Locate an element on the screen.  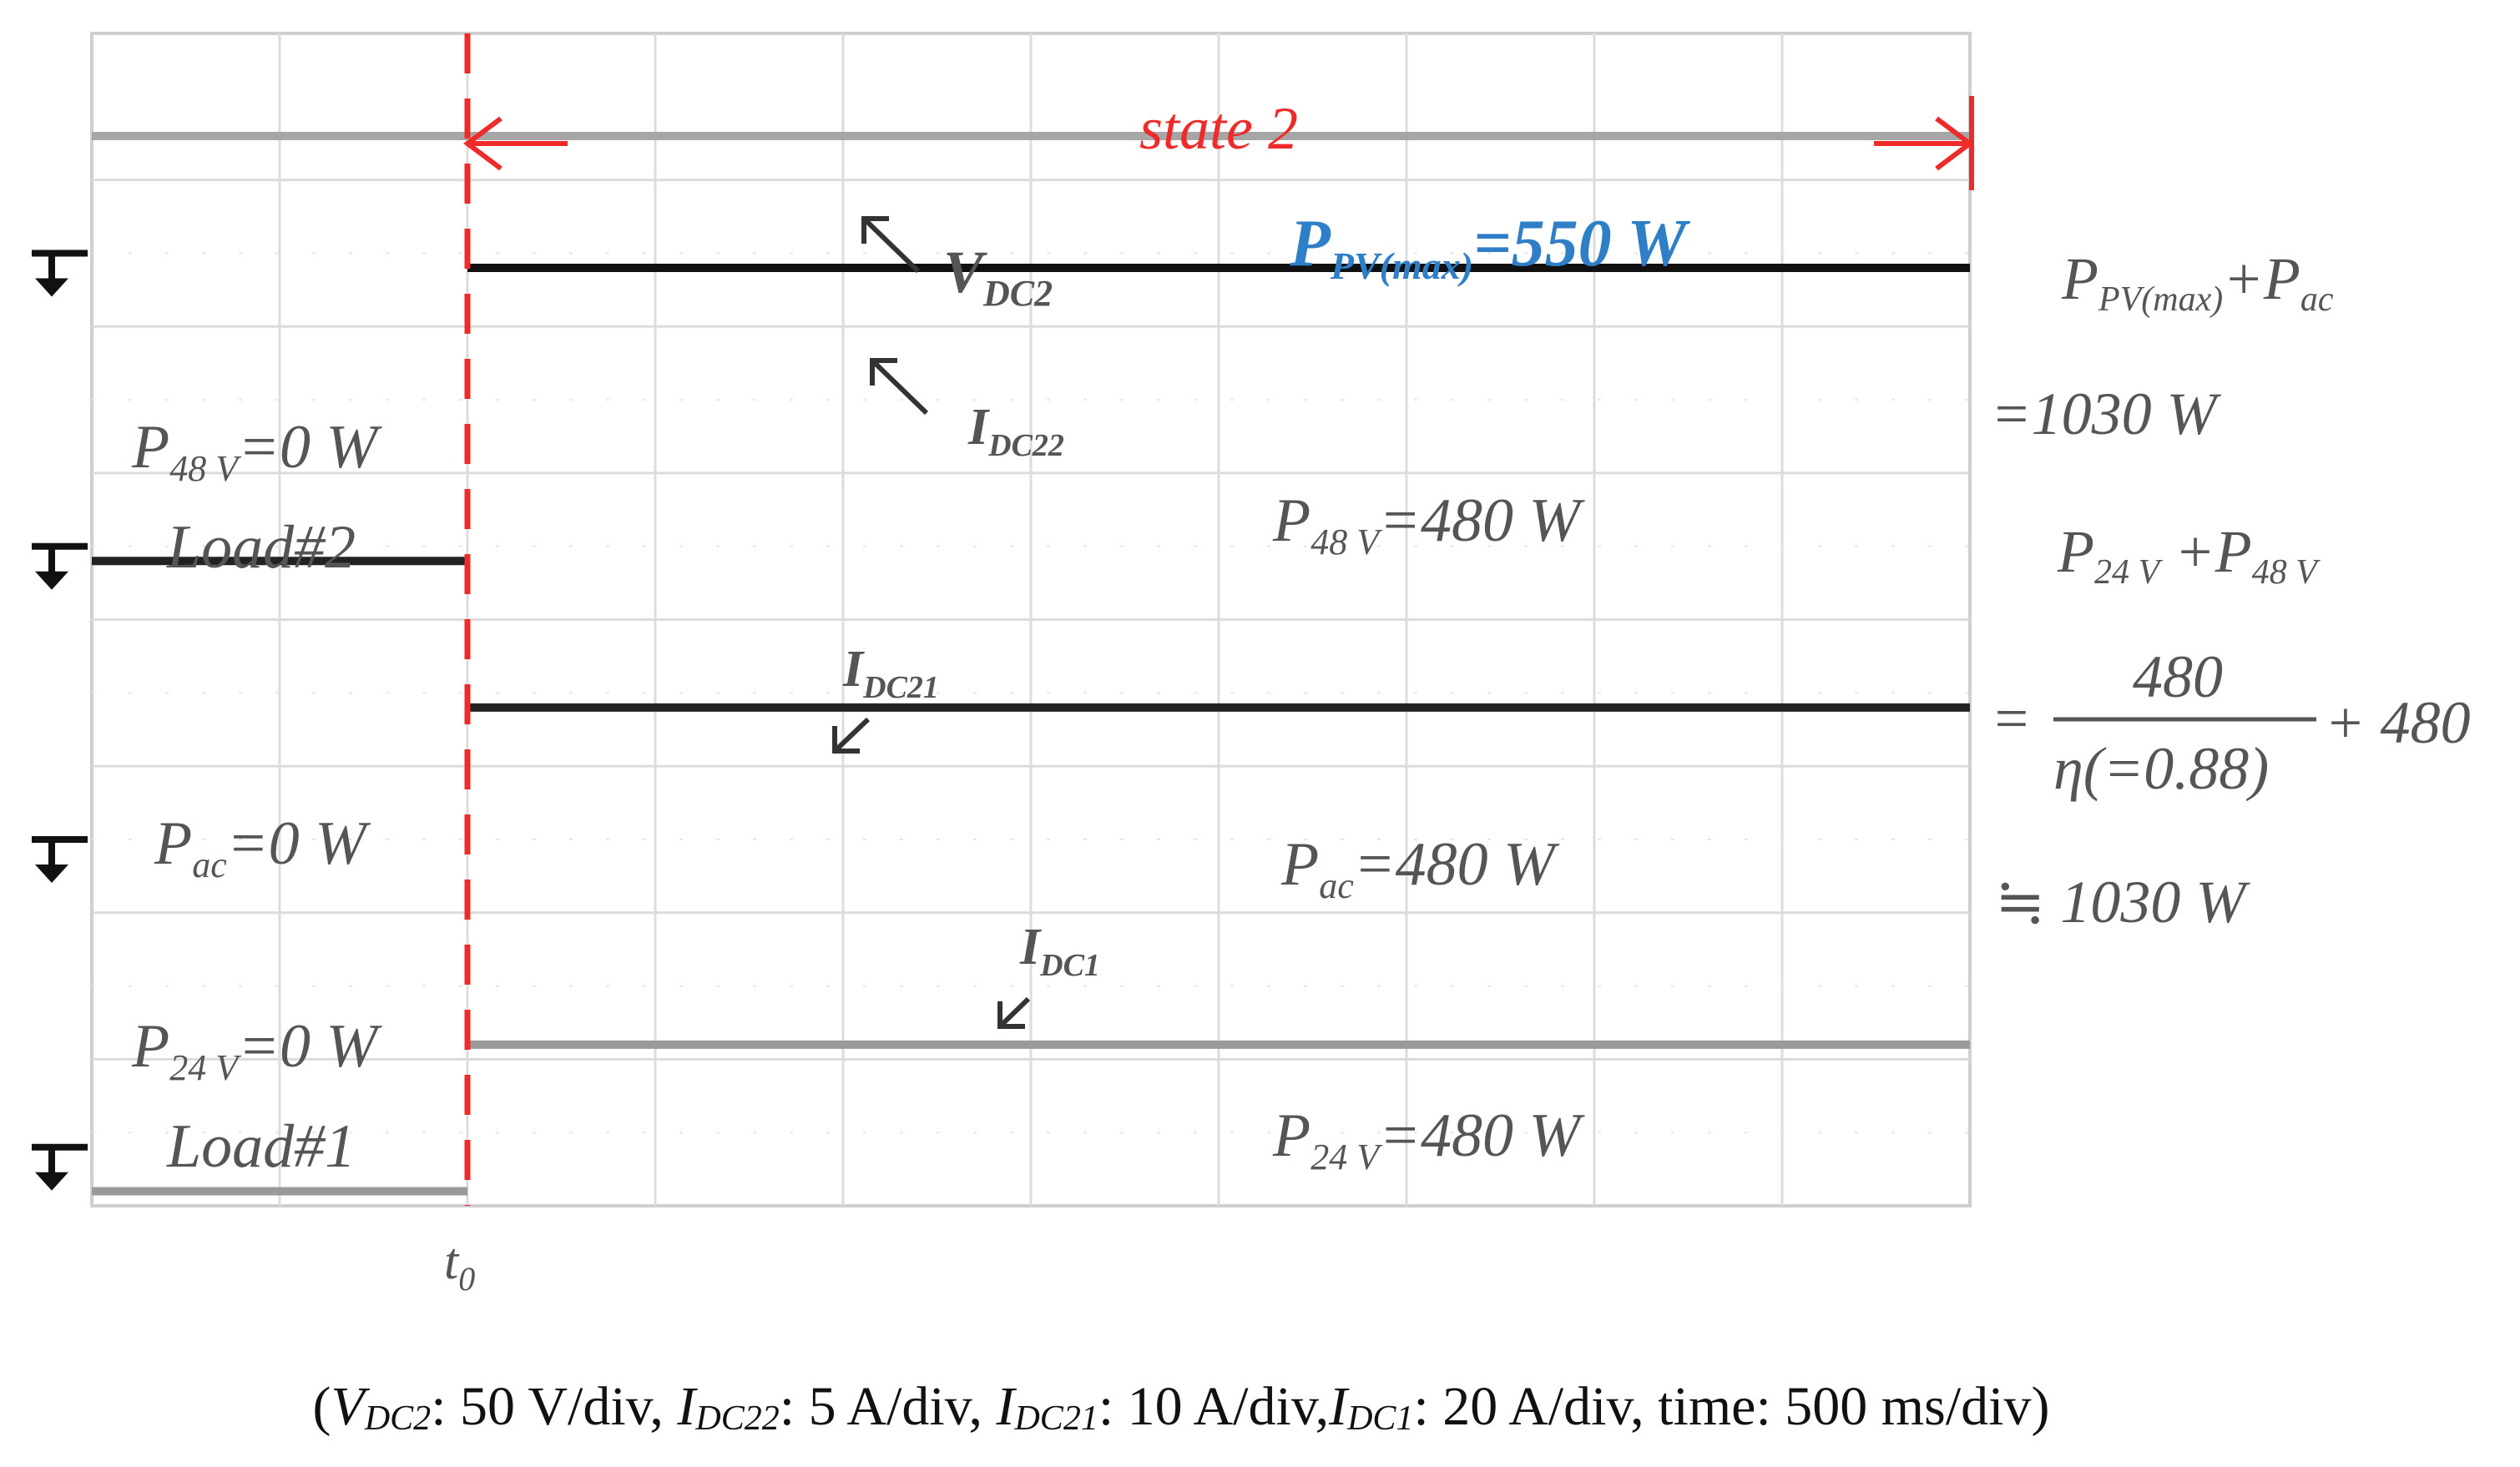
p24-zero-label: P24 V=0 W is located at coordinates (257, 1050).